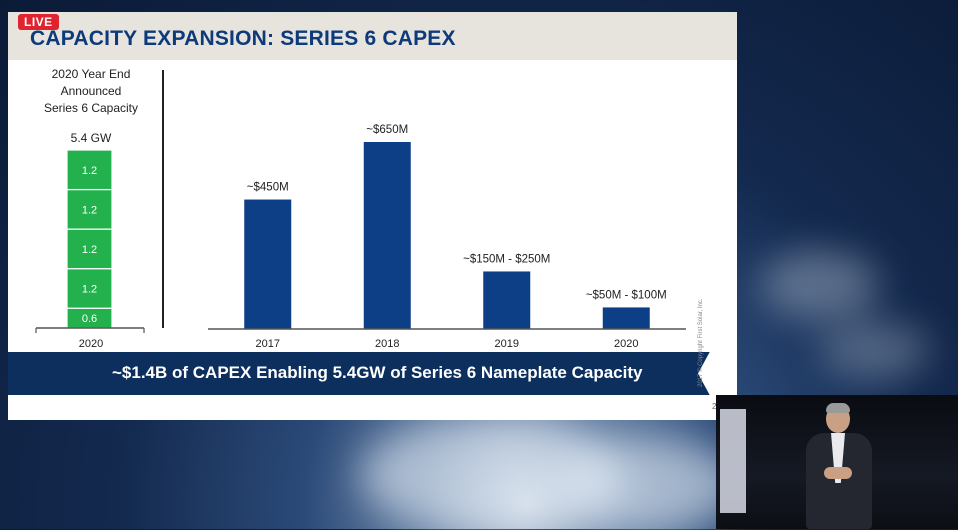 Image resolution: width=958 pixels, height=530 pixels. I want to click on capacity-title-line: Series 6 Capacity, so click(91, 108).